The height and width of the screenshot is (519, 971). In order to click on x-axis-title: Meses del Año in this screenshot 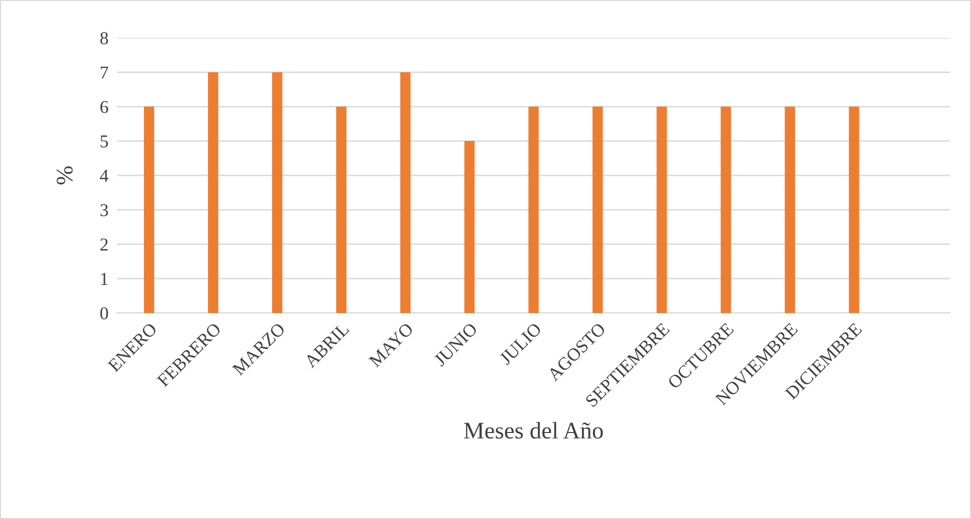, I will do `click(533, 430)`.